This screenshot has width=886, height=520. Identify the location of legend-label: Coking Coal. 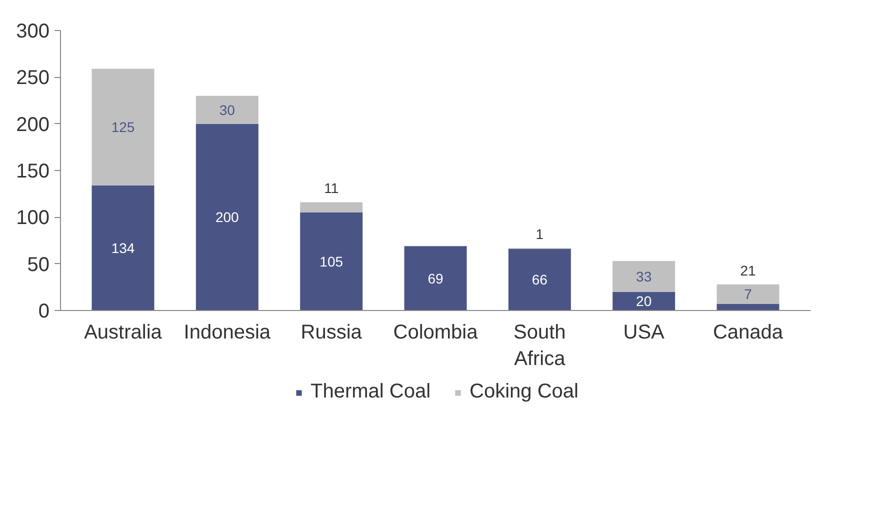
(524, 392).